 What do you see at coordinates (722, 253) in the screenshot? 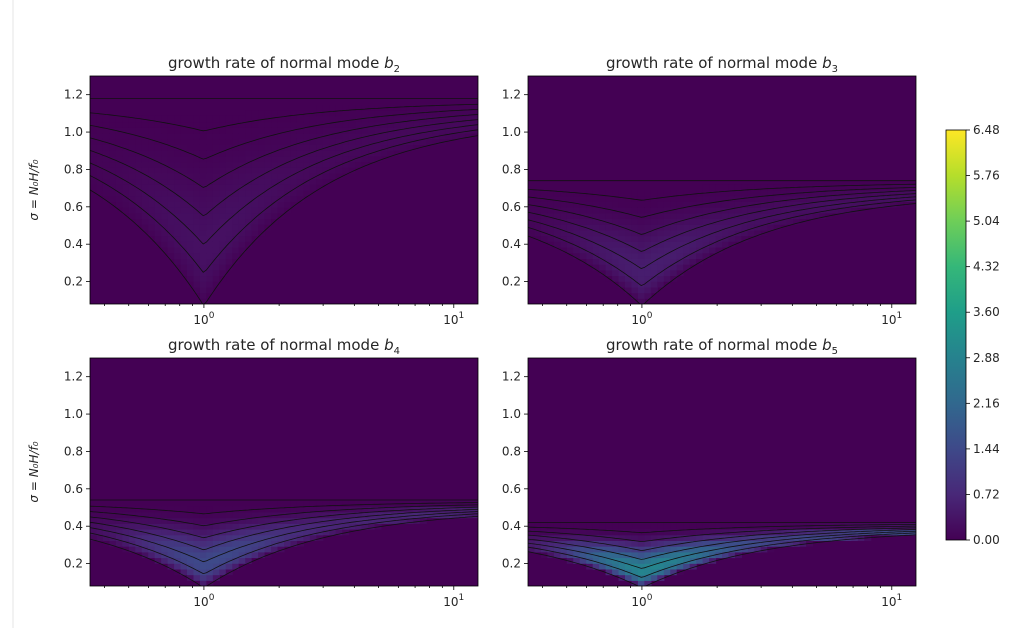
I see `contour-line` at bounding box center [722, 253].